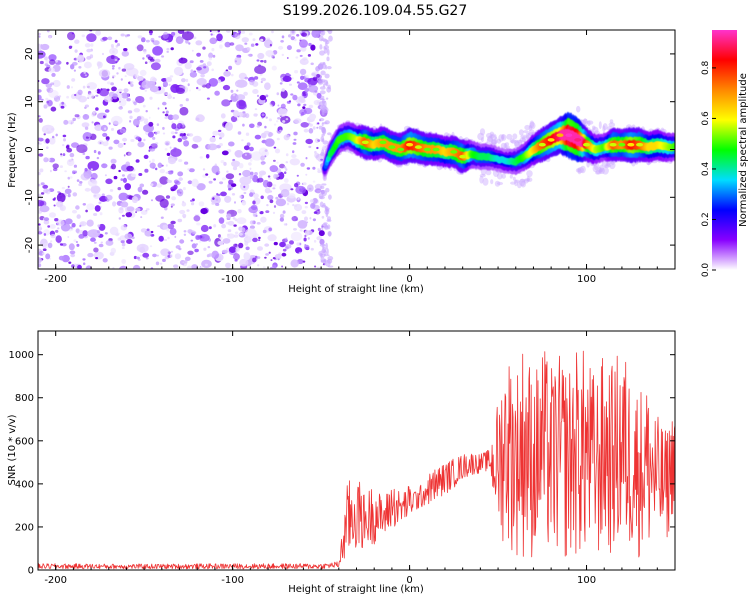 Image resolution: width=750 pixels, height=600 pixels. Describe the element at coordinates (29, 149) in the screenshot. I see `y-tick-label: 0` at that location.